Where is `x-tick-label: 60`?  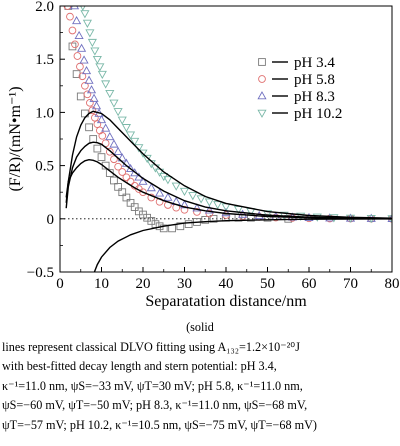
x-tick-label: 60 is located at coordinates (309, 284).